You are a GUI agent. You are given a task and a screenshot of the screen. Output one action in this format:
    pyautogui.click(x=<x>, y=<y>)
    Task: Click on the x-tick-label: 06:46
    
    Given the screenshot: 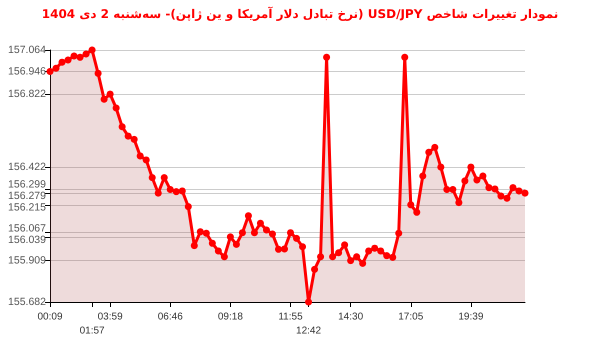 What is the action you would take?
    pyautogui.click(x=171, y=317)
    